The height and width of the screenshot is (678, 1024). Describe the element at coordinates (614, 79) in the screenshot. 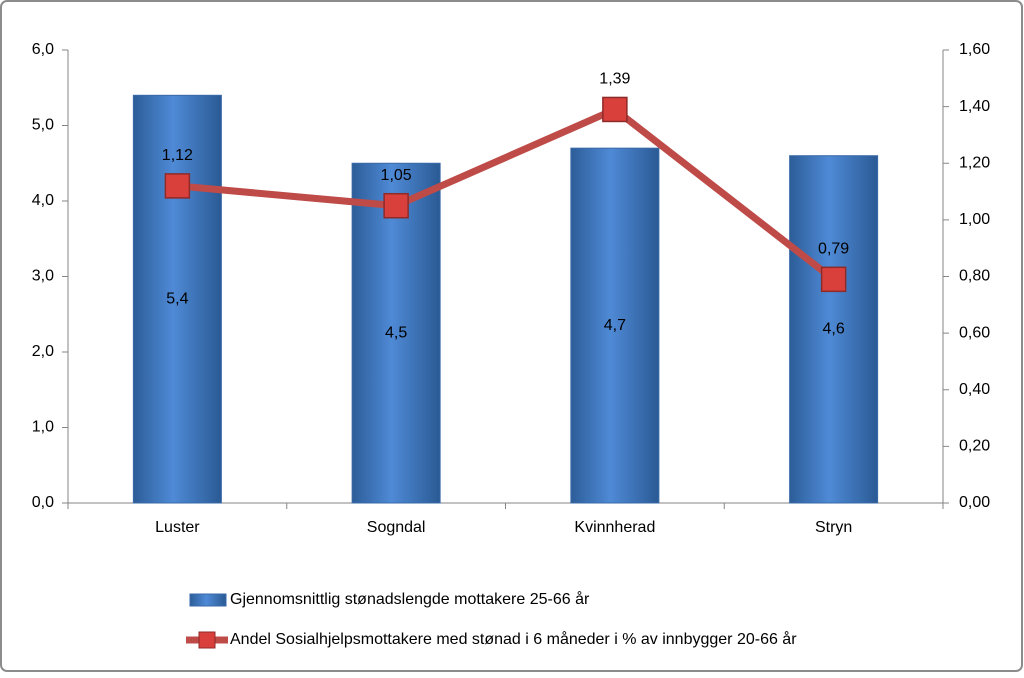

I see `line-value-label: 1,39` at that location.